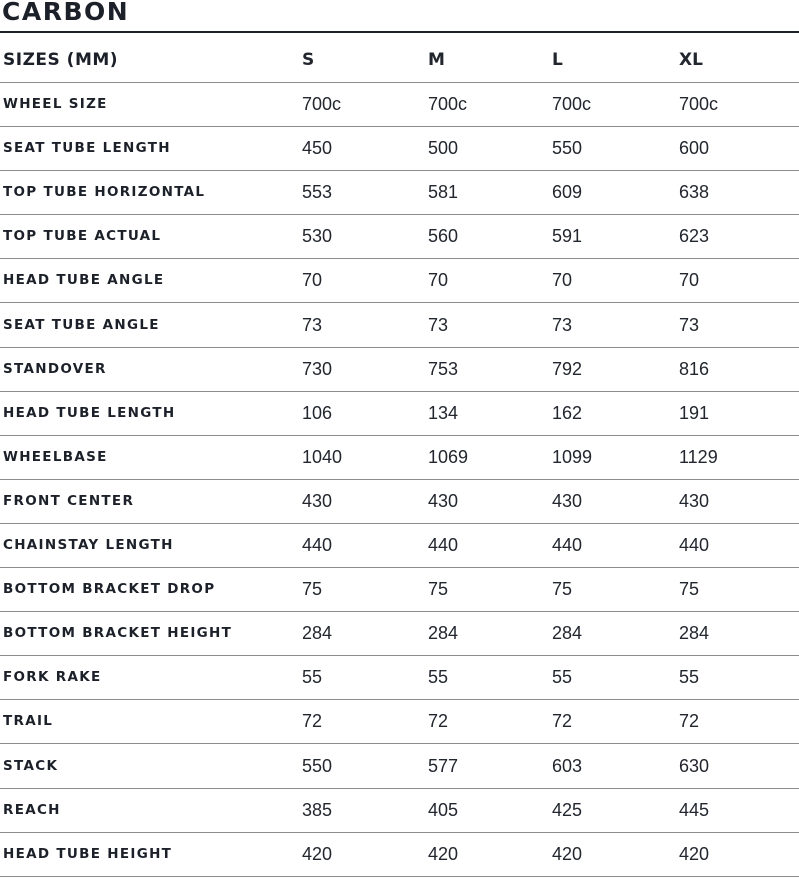 The image size is (799, 878). Describe the element at coordinates (308, 60) in the screenshot. I see `header-size-s: S` at that location.